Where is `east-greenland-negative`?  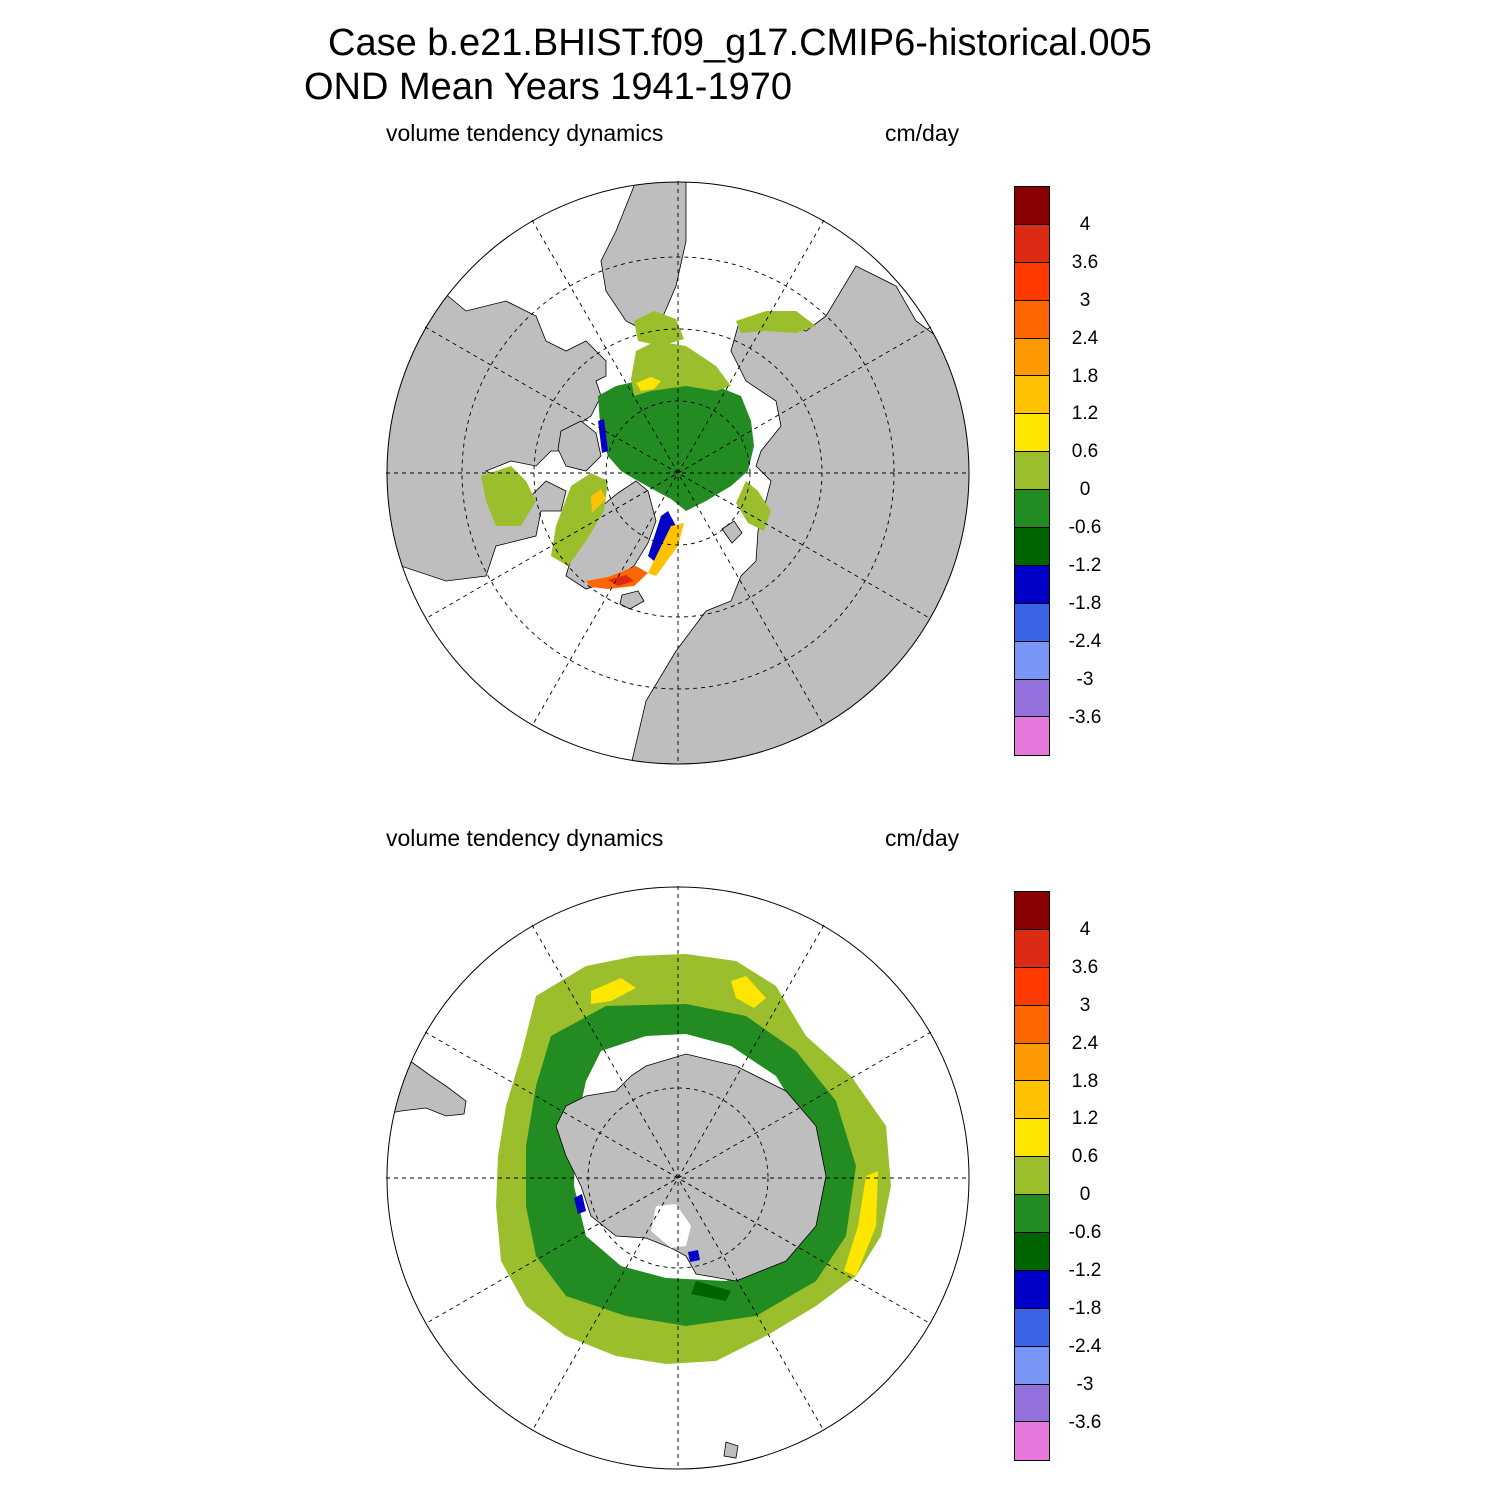
east-greenland-negative is located at coordinates (662, 536).